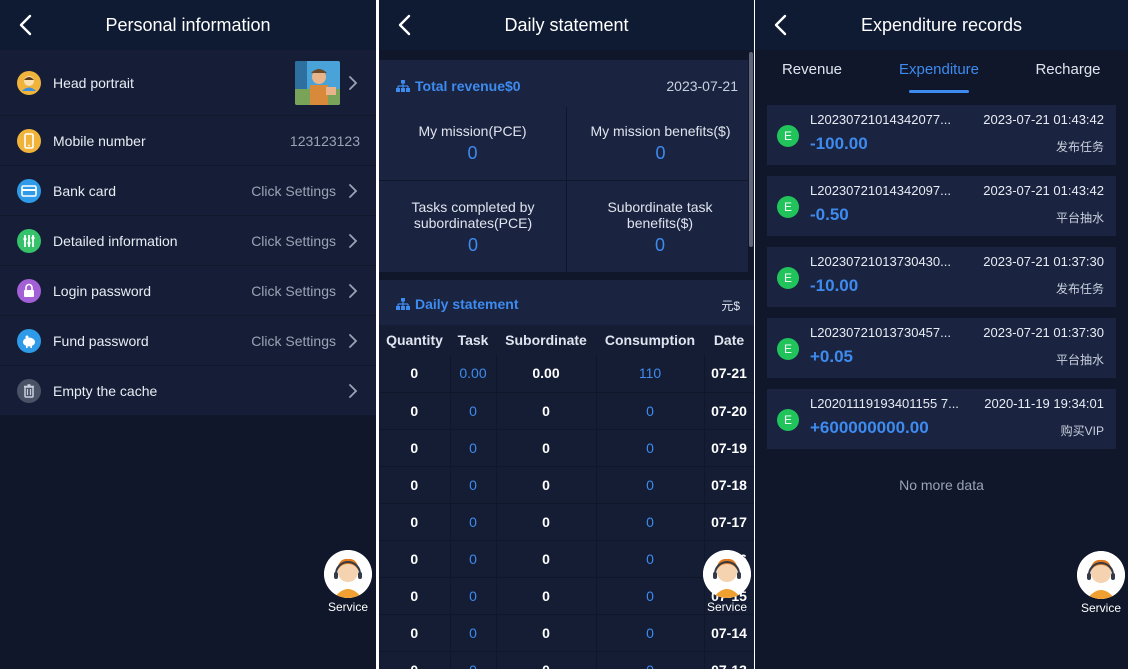 The height and width of the screenshot is (669, 1130). Describe the element at coordinates (788, 278) in the screenshot. I see `record-type-badge: E` at that location.